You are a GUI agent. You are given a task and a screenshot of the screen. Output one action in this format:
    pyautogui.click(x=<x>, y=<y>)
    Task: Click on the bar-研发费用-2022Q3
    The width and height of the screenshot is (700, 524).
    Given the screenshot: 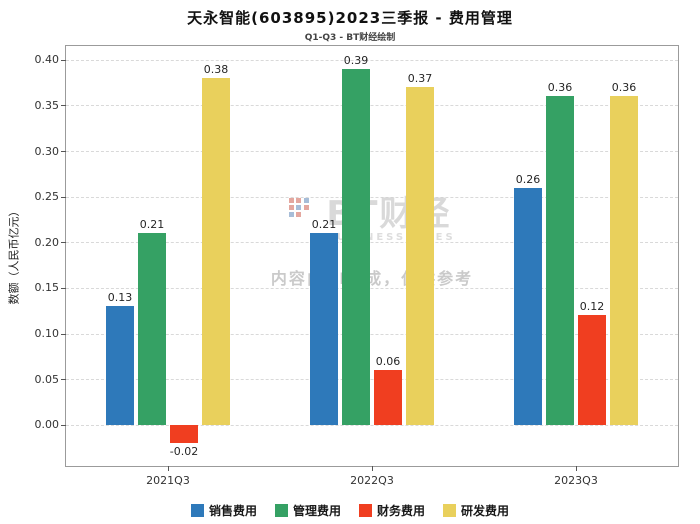 What is the action you would take?
    pyautogui.click(x=420, y=256)
    